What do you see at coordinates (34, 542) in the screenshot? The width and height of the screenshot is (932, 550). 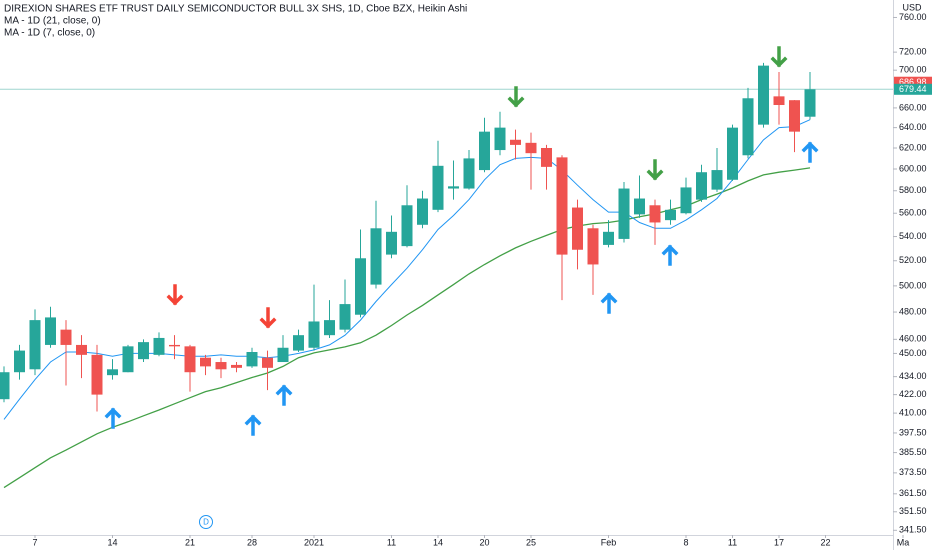 I see `x-tick-label: 7` at bounding box center [34, 542].